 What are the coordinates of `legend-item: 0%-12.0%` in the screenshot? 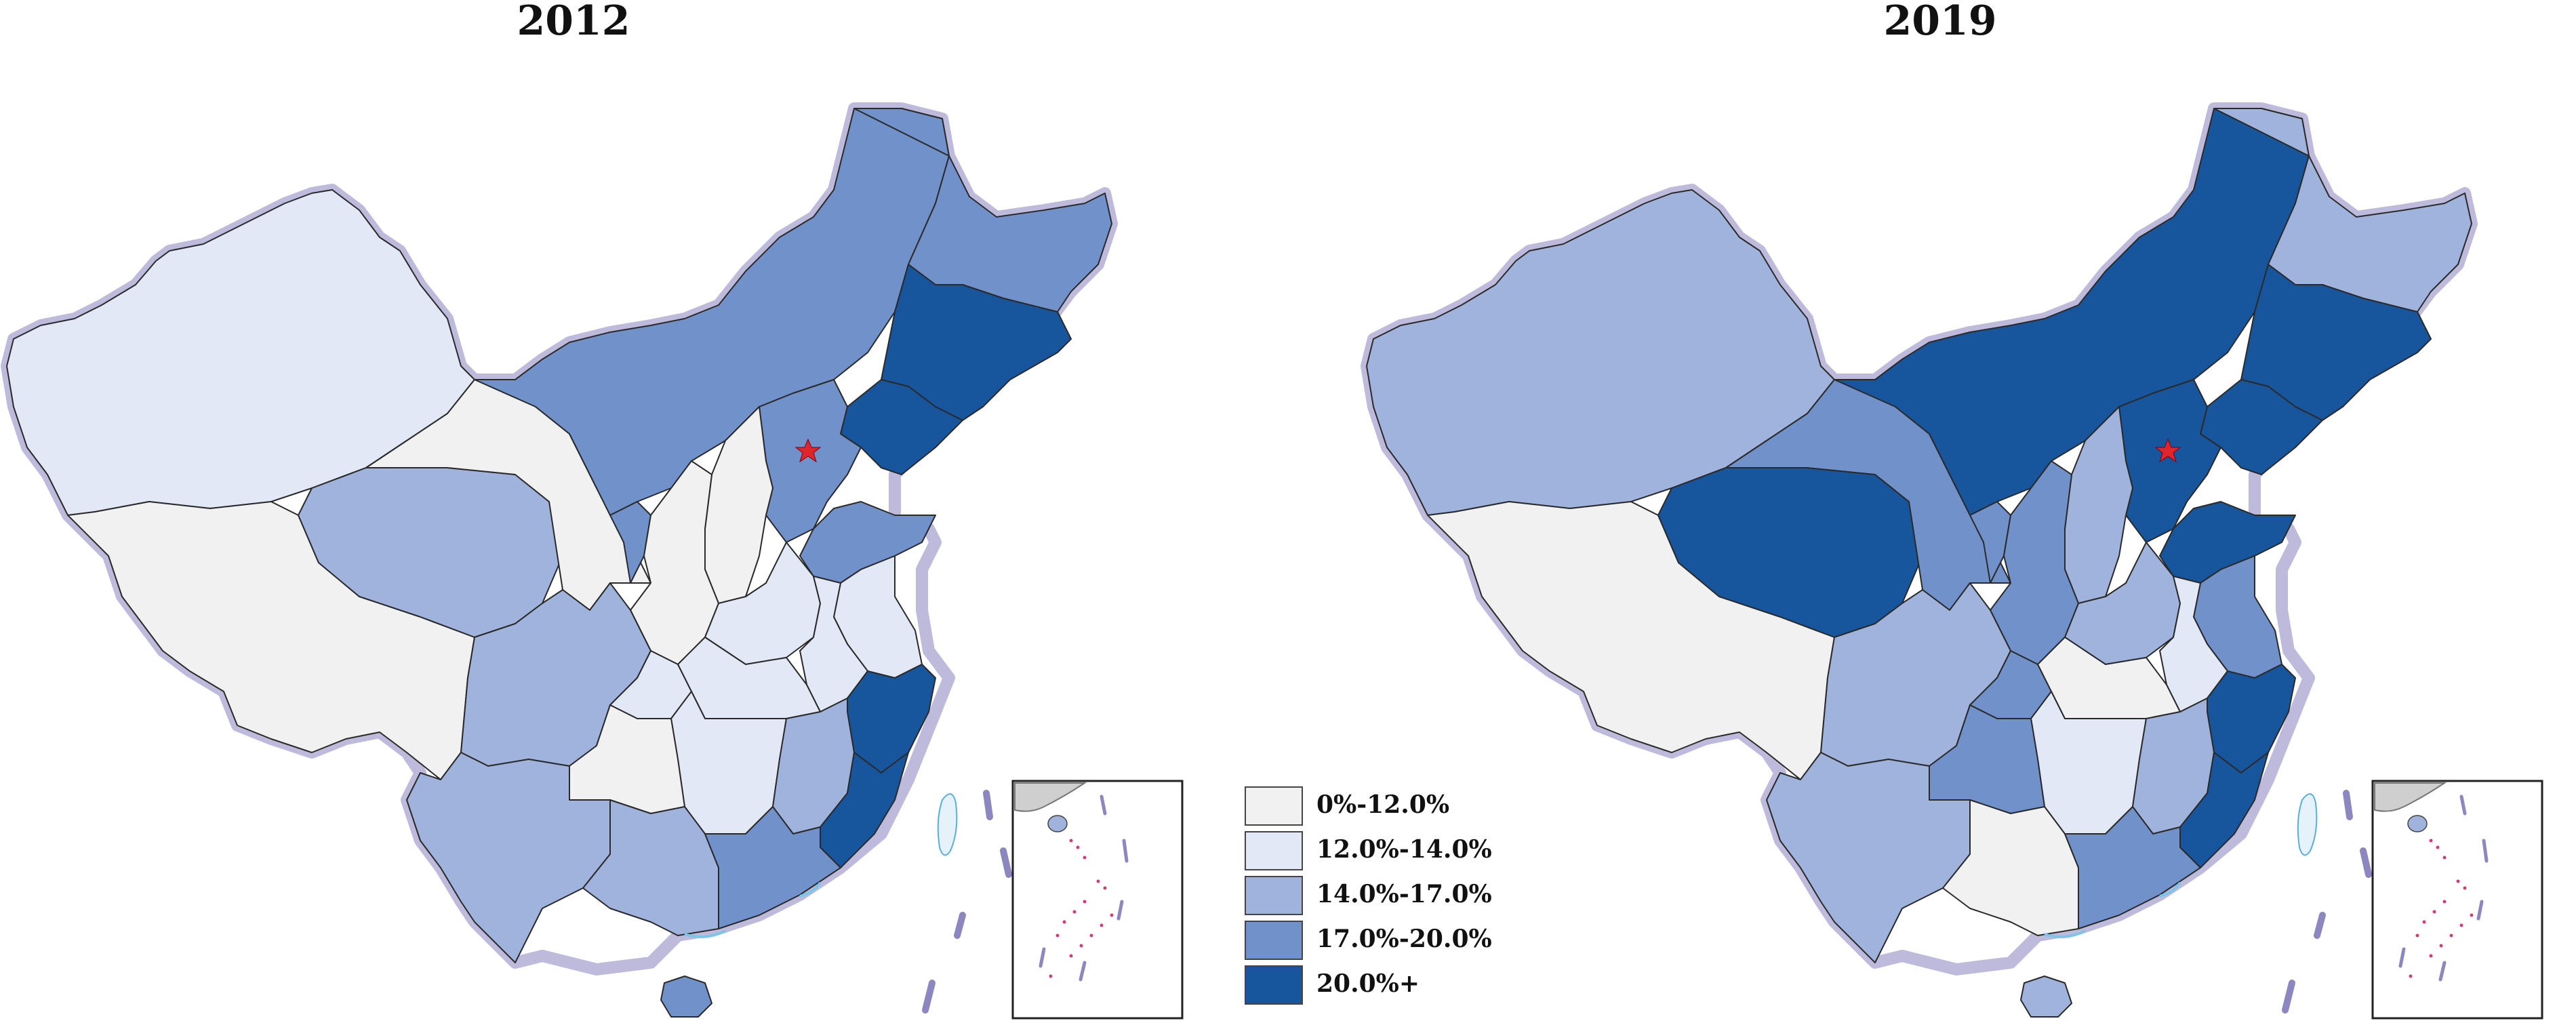 It's located at (1380, 807).